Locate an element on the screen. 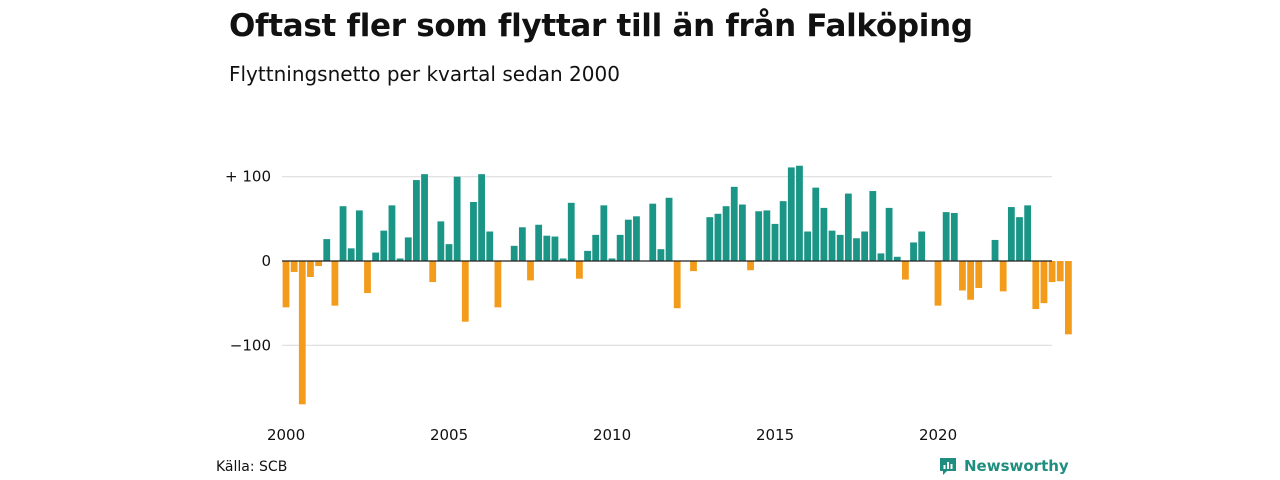  brand-logo: Newsworthy is located at coordinates (1003, 466).